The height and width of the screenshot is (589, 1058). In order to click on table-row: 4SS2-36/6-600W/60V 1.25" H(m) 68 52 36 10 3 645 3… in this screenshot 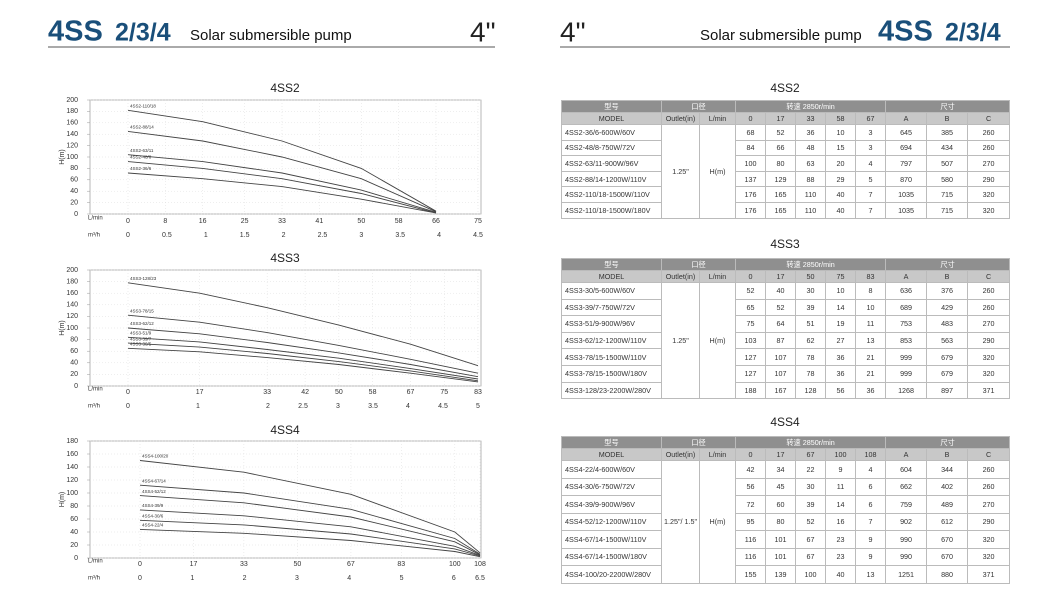, I will do `click(786, 171)`.